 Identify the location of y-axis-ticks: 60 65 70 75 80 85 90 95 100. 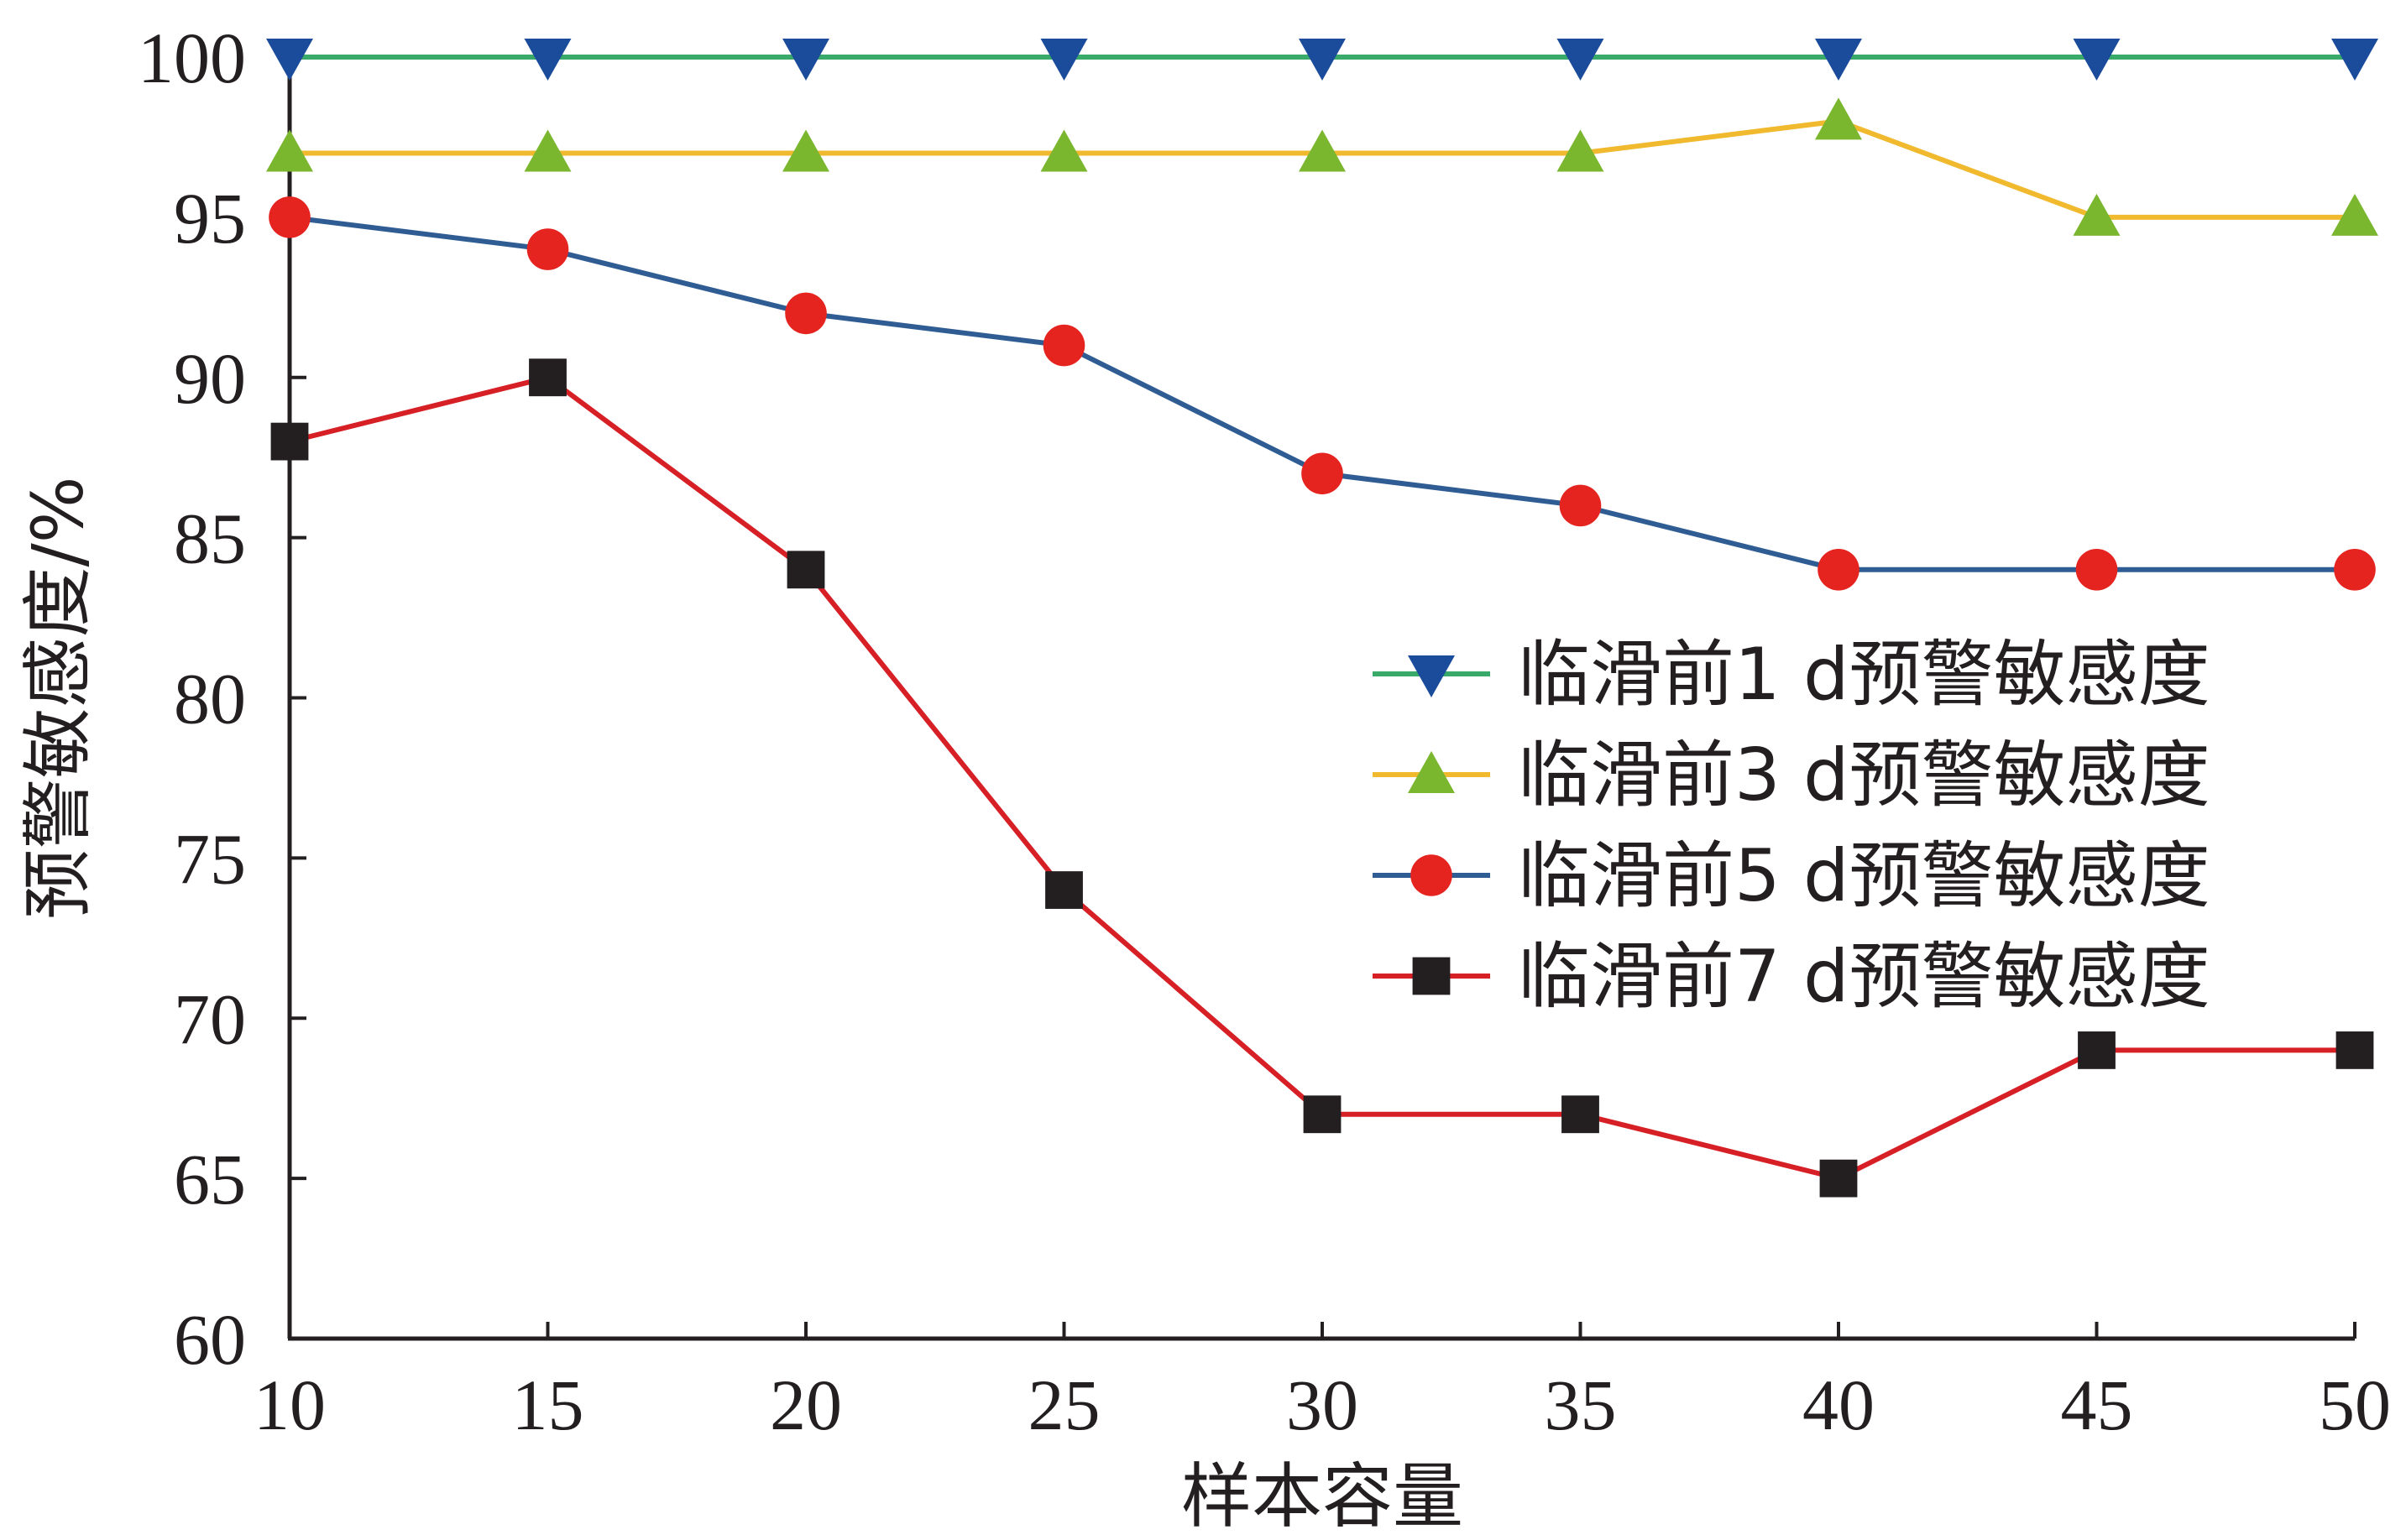
(222, 699).